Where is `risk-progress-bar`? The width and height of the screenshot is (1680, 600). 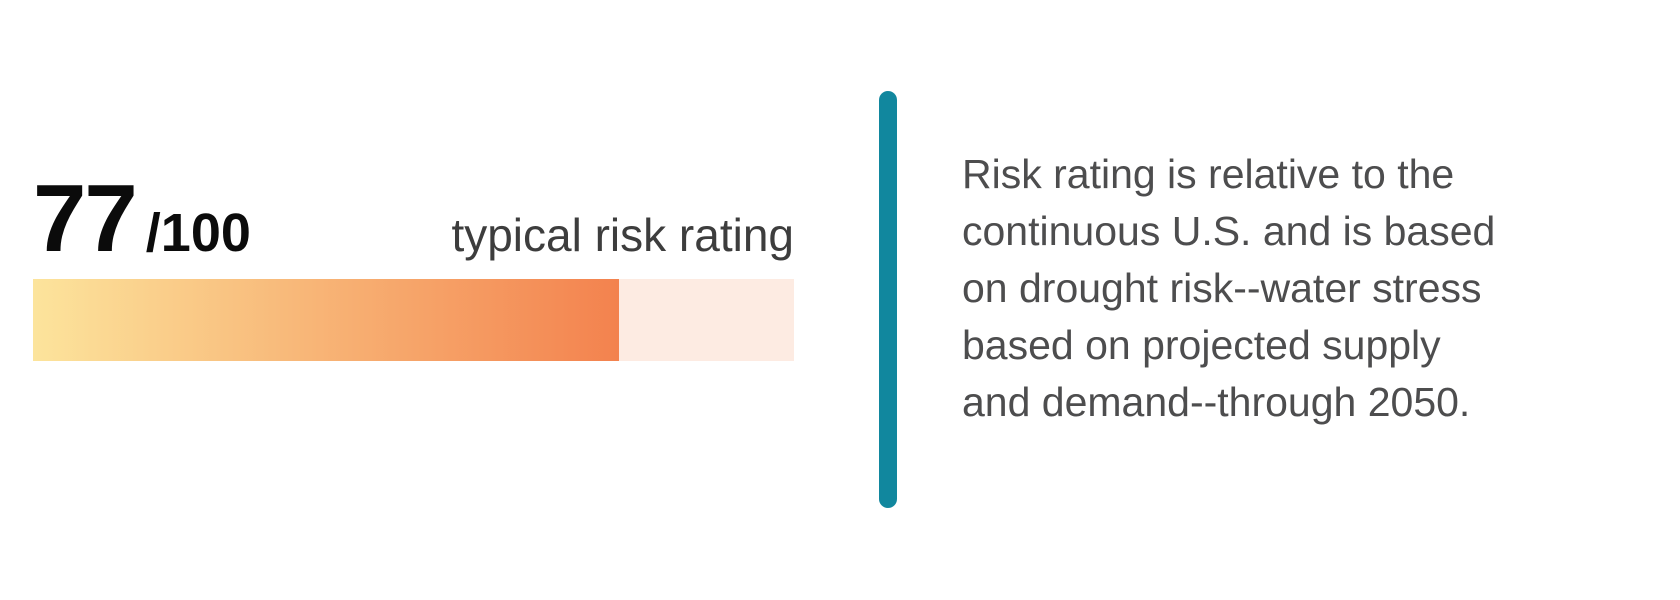 risk-progress-bar is located at coordinates (413, 320).